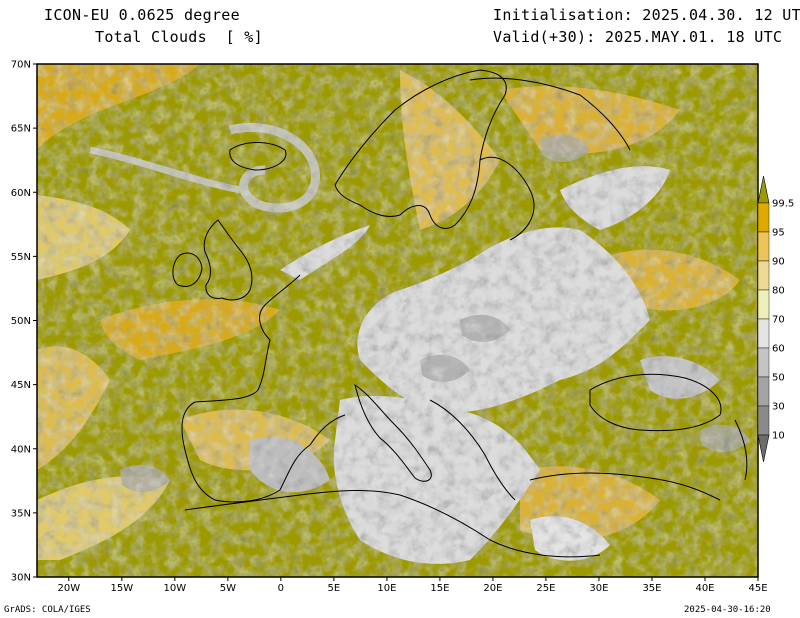 The image size is (800, 618). What do you see at coordinates (778, 233) in the screenshot?
I see `colorbar-label: 95` at bounding box center [778, 233].